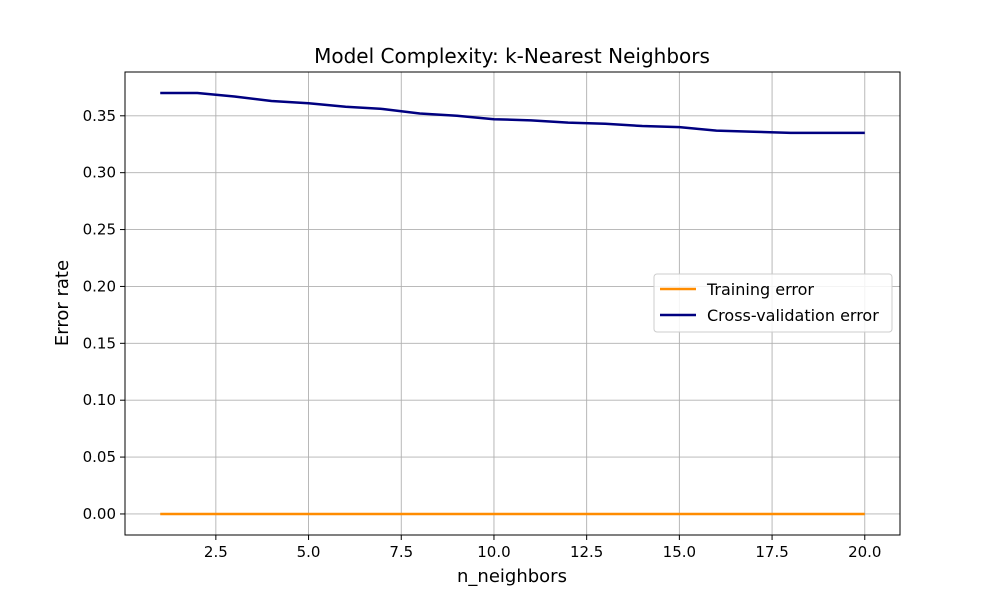  Describe the element at coordinates (62, 303) in the screenshot. I see `y-axis-label: Error rate` at that location.